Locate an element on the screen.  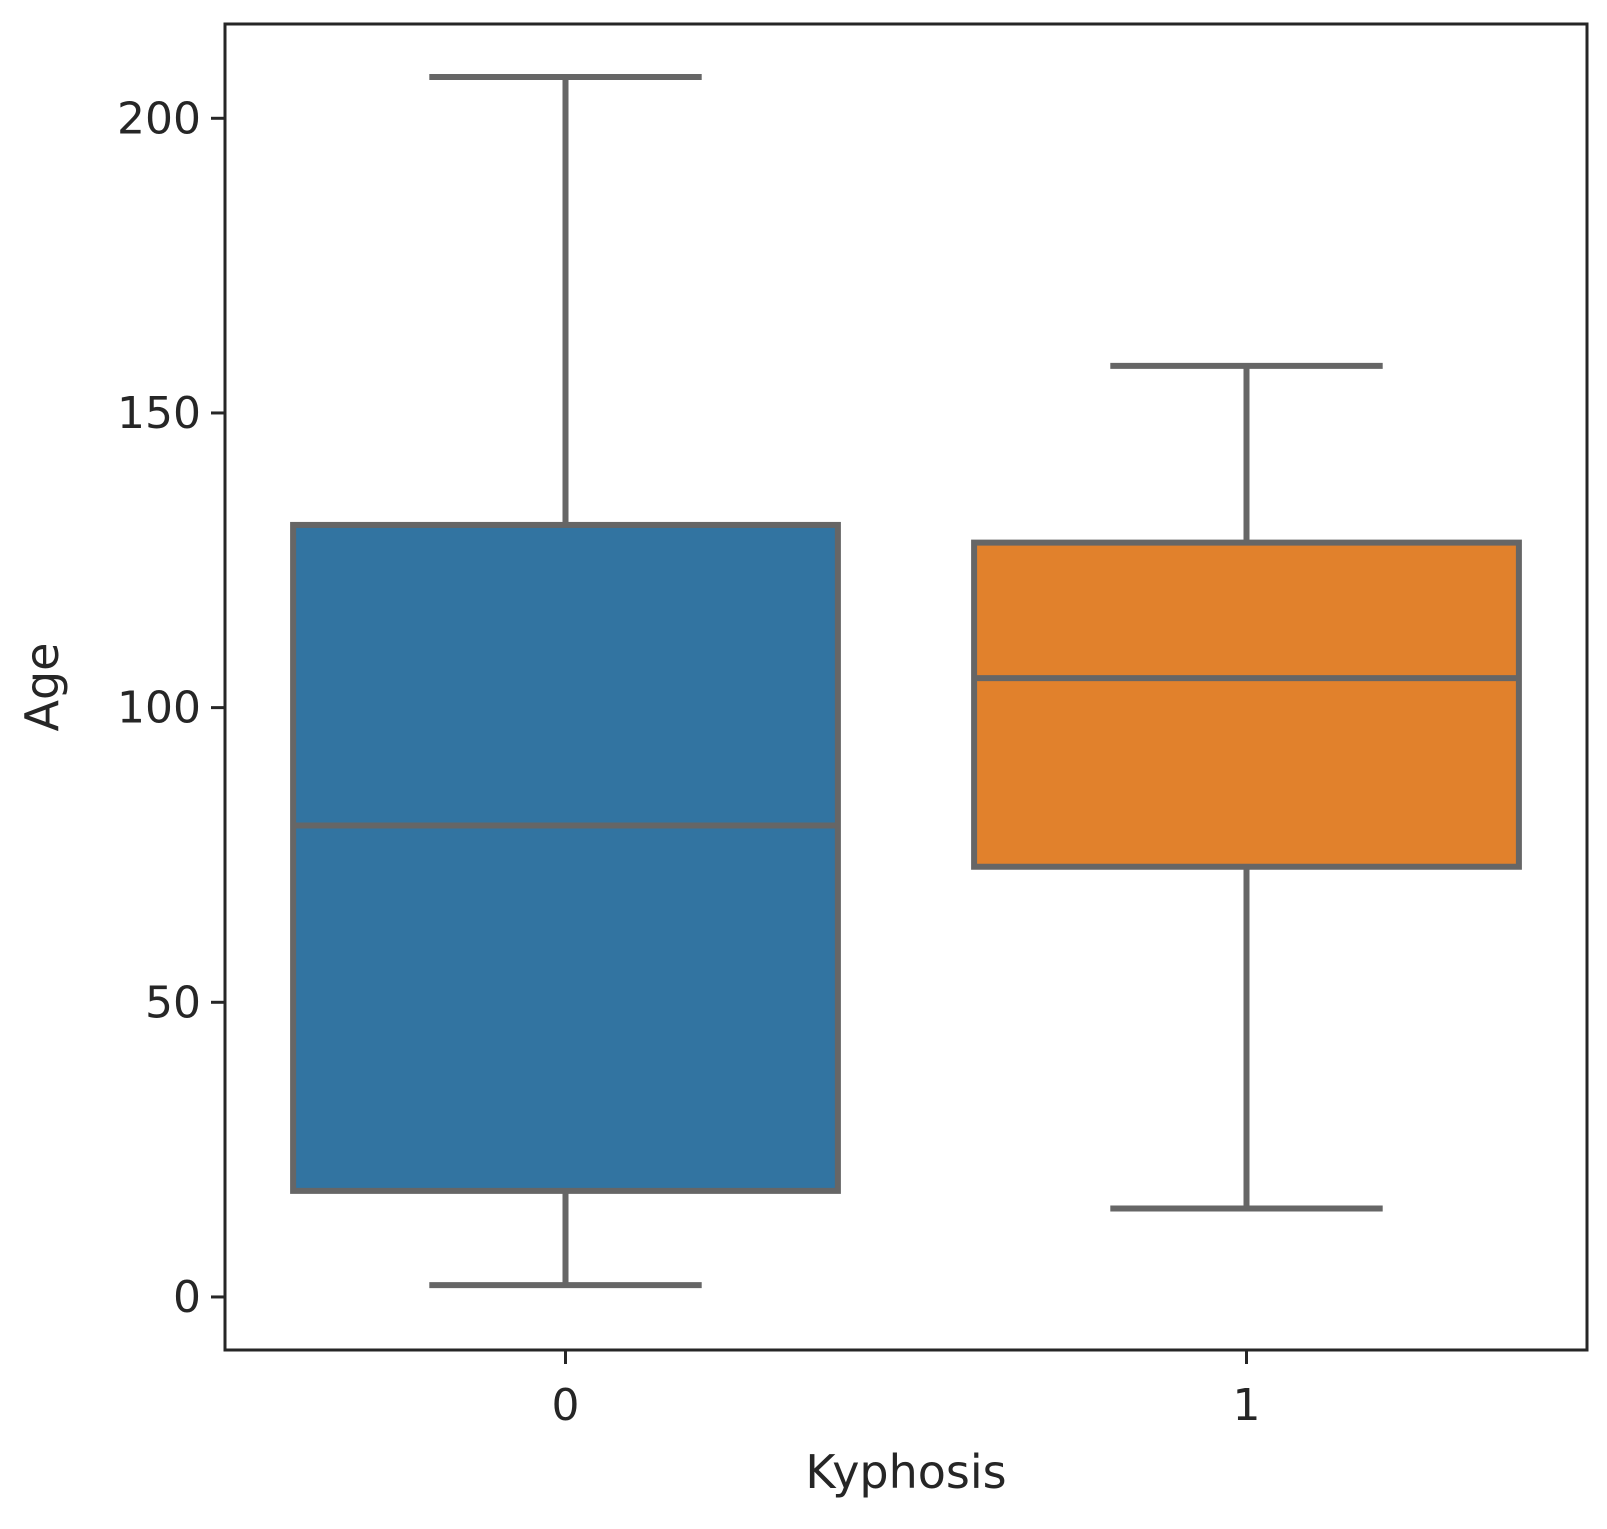
y-axis-label: Age is located at coordinates (42, 687).